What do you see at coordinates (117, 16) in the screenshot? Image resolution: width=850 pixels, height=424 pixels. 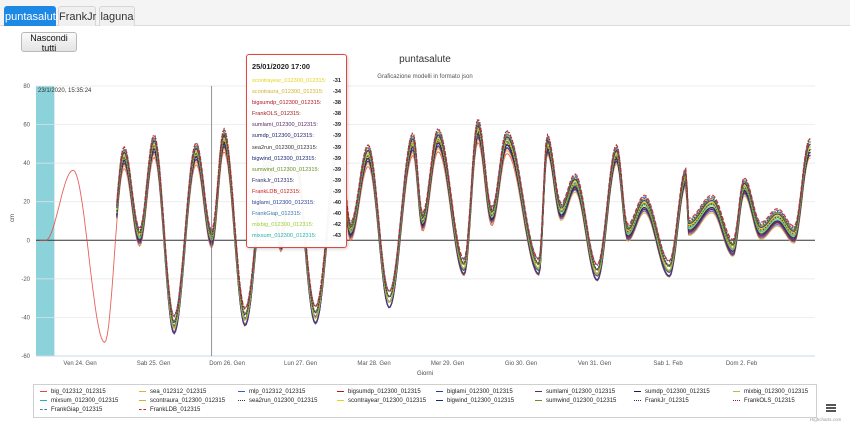 I see `tab-laguna: laguna` at bounding box center [117, 16].